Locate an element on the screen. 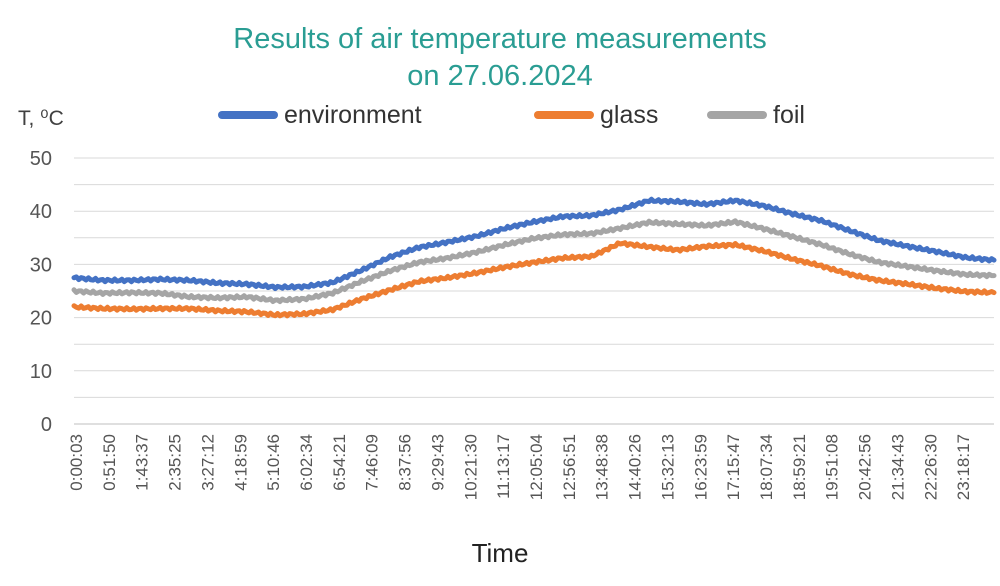  x-tick-label: 16:23:59 is located at coordinates (700, 467).